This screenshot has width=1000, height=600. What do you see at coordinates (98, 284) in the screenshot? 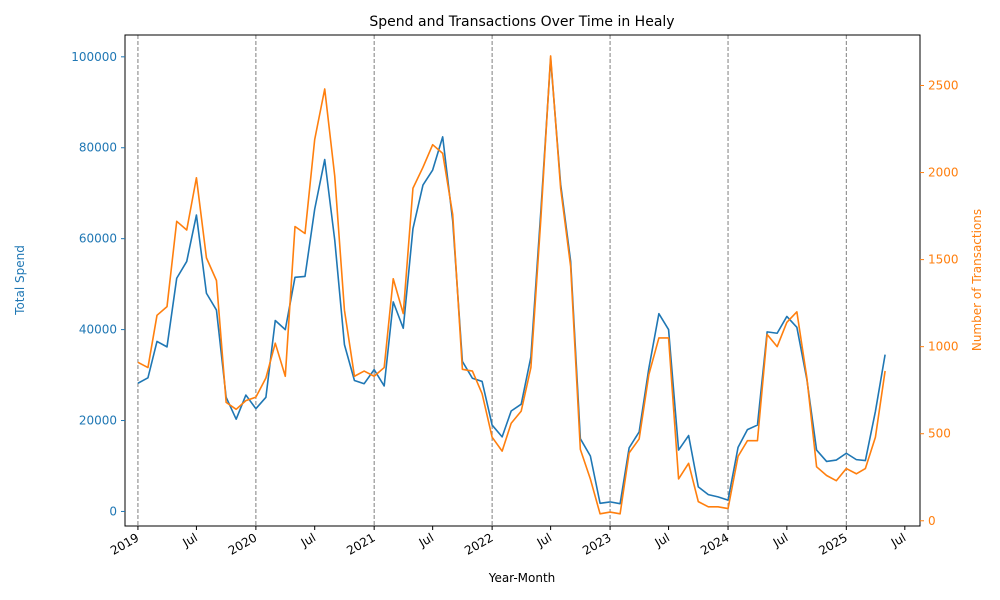
I see `y-left-axis-ticks: 0 20000 40000 60000 80000 100000` at bounding box center [98, 284].